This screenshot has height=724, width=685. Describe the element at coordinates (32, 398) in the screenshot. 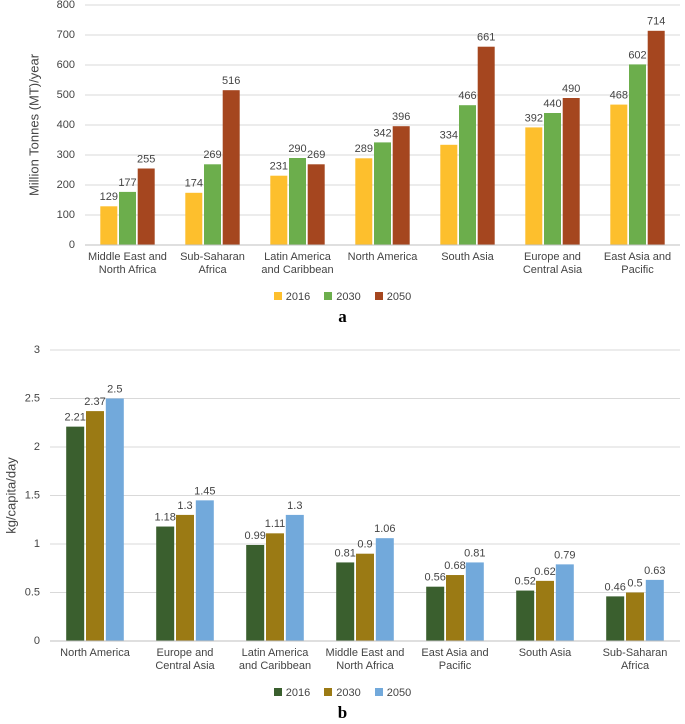

I see `y-tick-label: 2.5` at that location.